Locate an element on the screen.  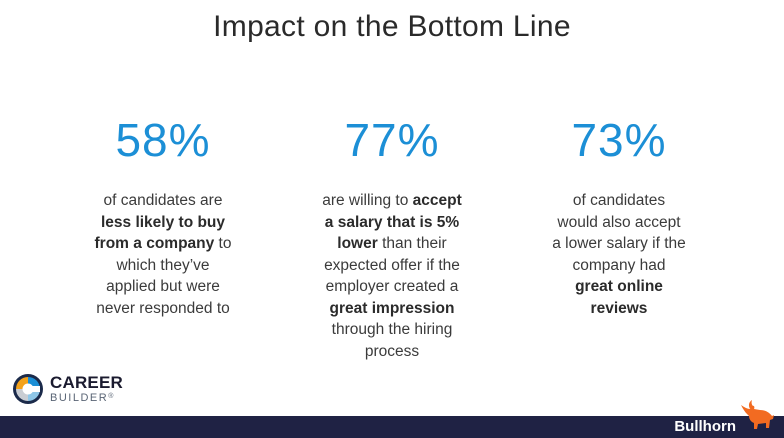
stat-description-line: employer created a is located at coordinates (392, 287).